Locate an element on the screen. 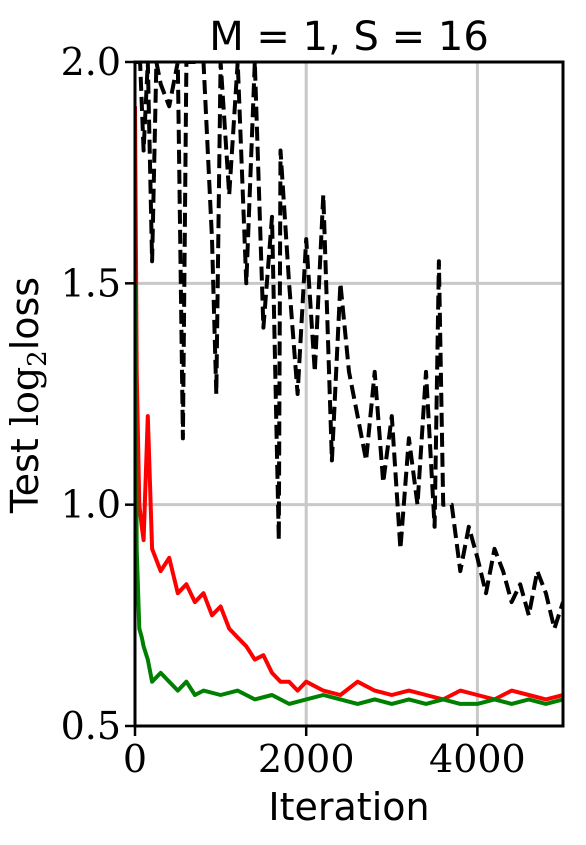 The image size is (586, 845). chart-title: M = 1, S = 16 is located at coordinates (349, 37).